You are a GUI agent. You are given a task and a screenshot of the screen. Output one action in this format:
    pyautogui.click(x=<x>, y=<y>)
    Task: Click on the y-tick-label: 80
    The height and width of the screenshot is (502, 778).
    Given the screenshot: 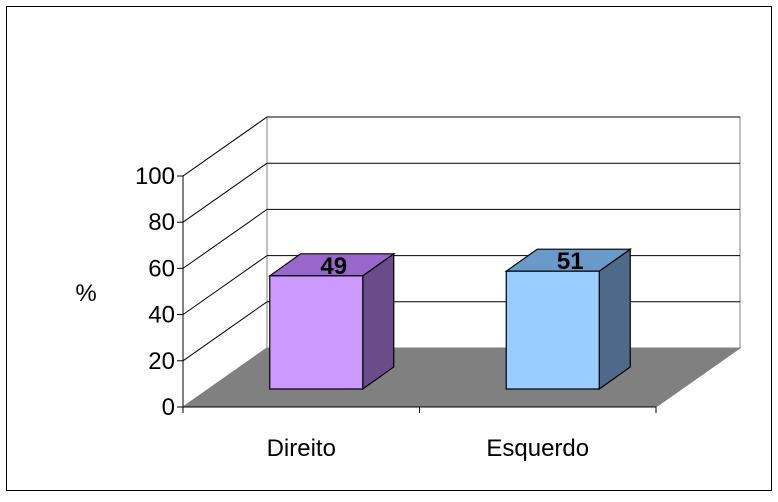 What is the action you would take?
    pyautogui.click(x=161, y=222)
    